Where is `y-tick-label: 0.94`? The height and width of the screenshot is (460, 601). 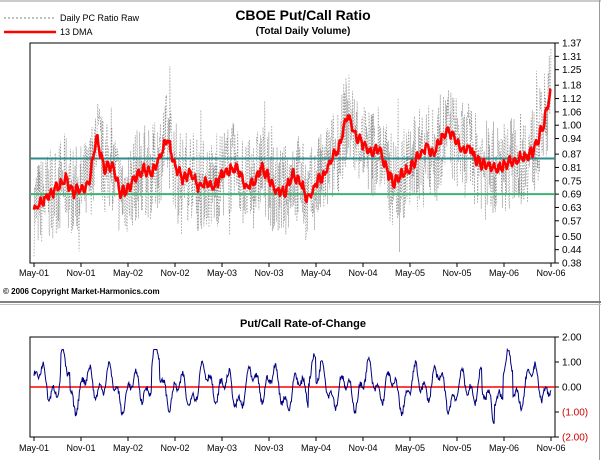 y-tick-label: 0.94 is located at coordinates (572, 139).